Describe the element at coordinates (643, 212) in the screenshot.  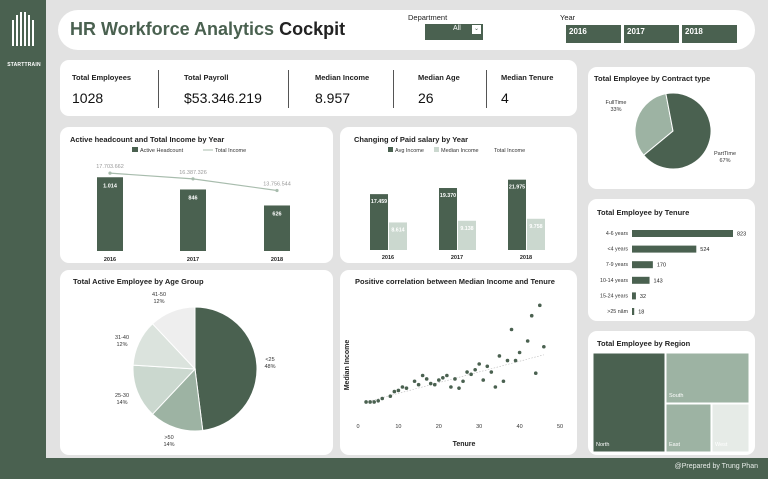
I see `tenure-title: Total Employee by Tenure` at that location.